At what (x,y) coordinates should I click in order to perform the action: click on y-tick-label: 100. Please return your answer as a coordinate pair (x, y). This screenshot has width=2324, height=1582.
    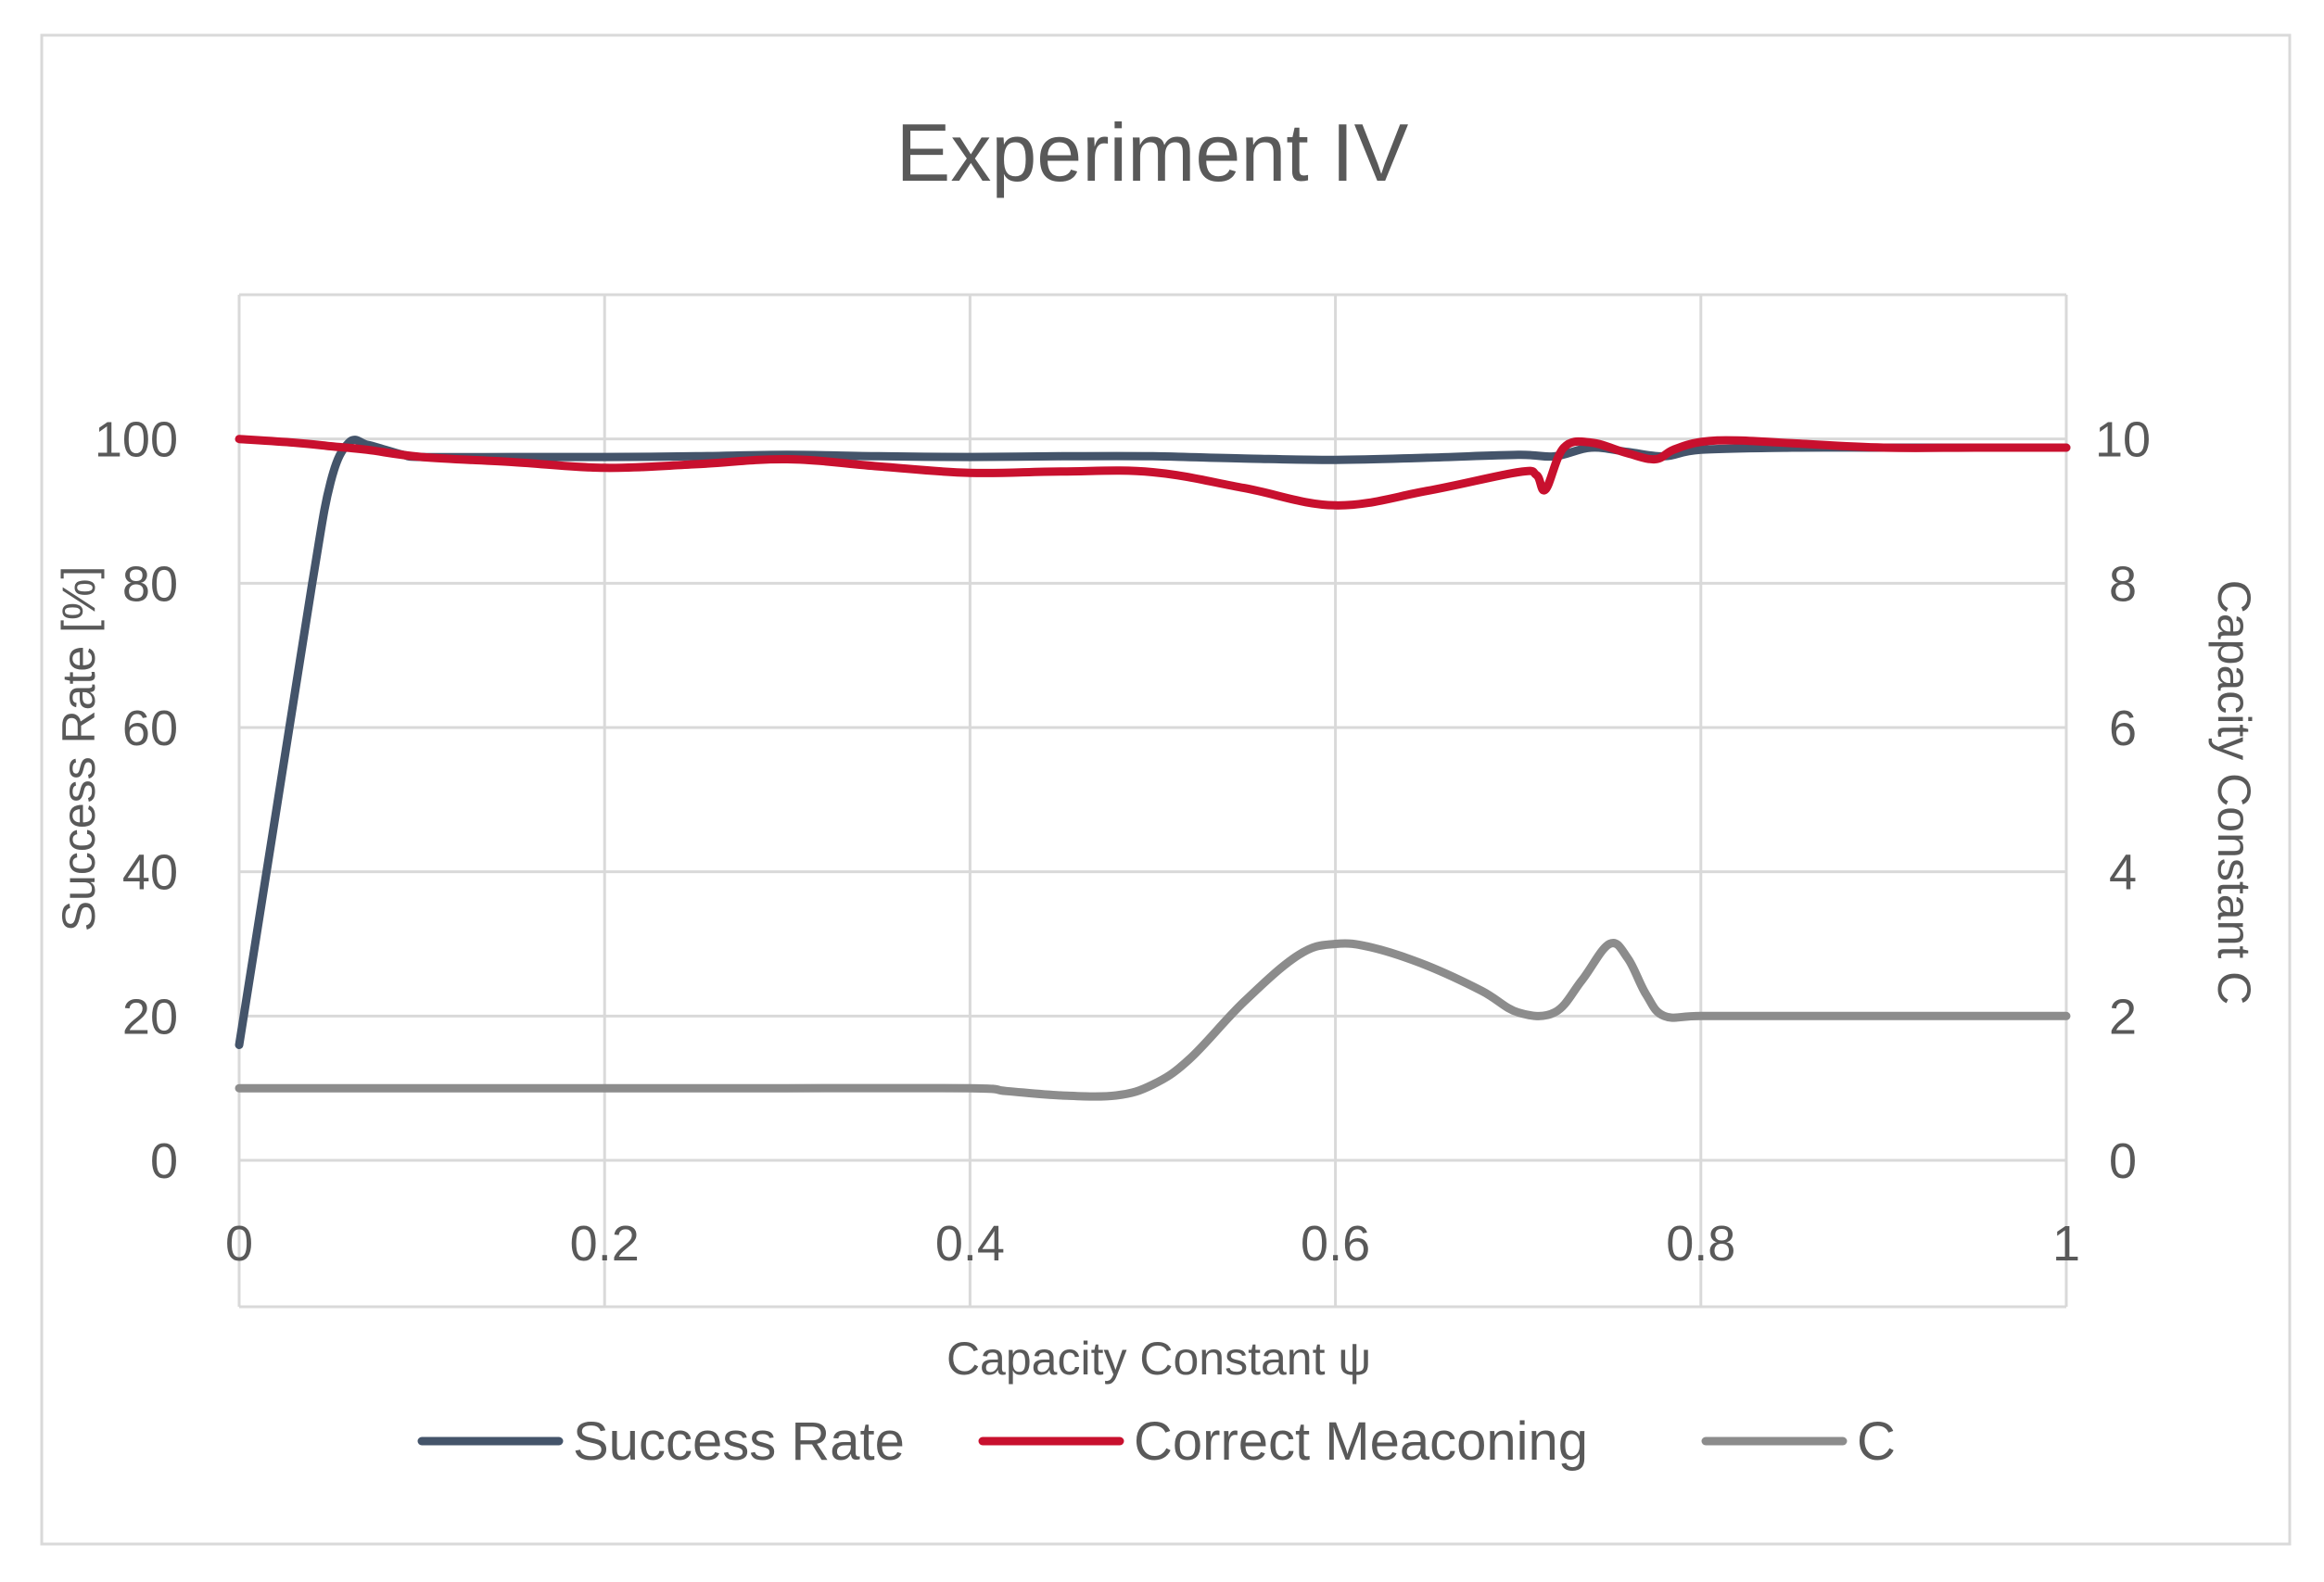
    Looking at the image, I should click on (136, 440).